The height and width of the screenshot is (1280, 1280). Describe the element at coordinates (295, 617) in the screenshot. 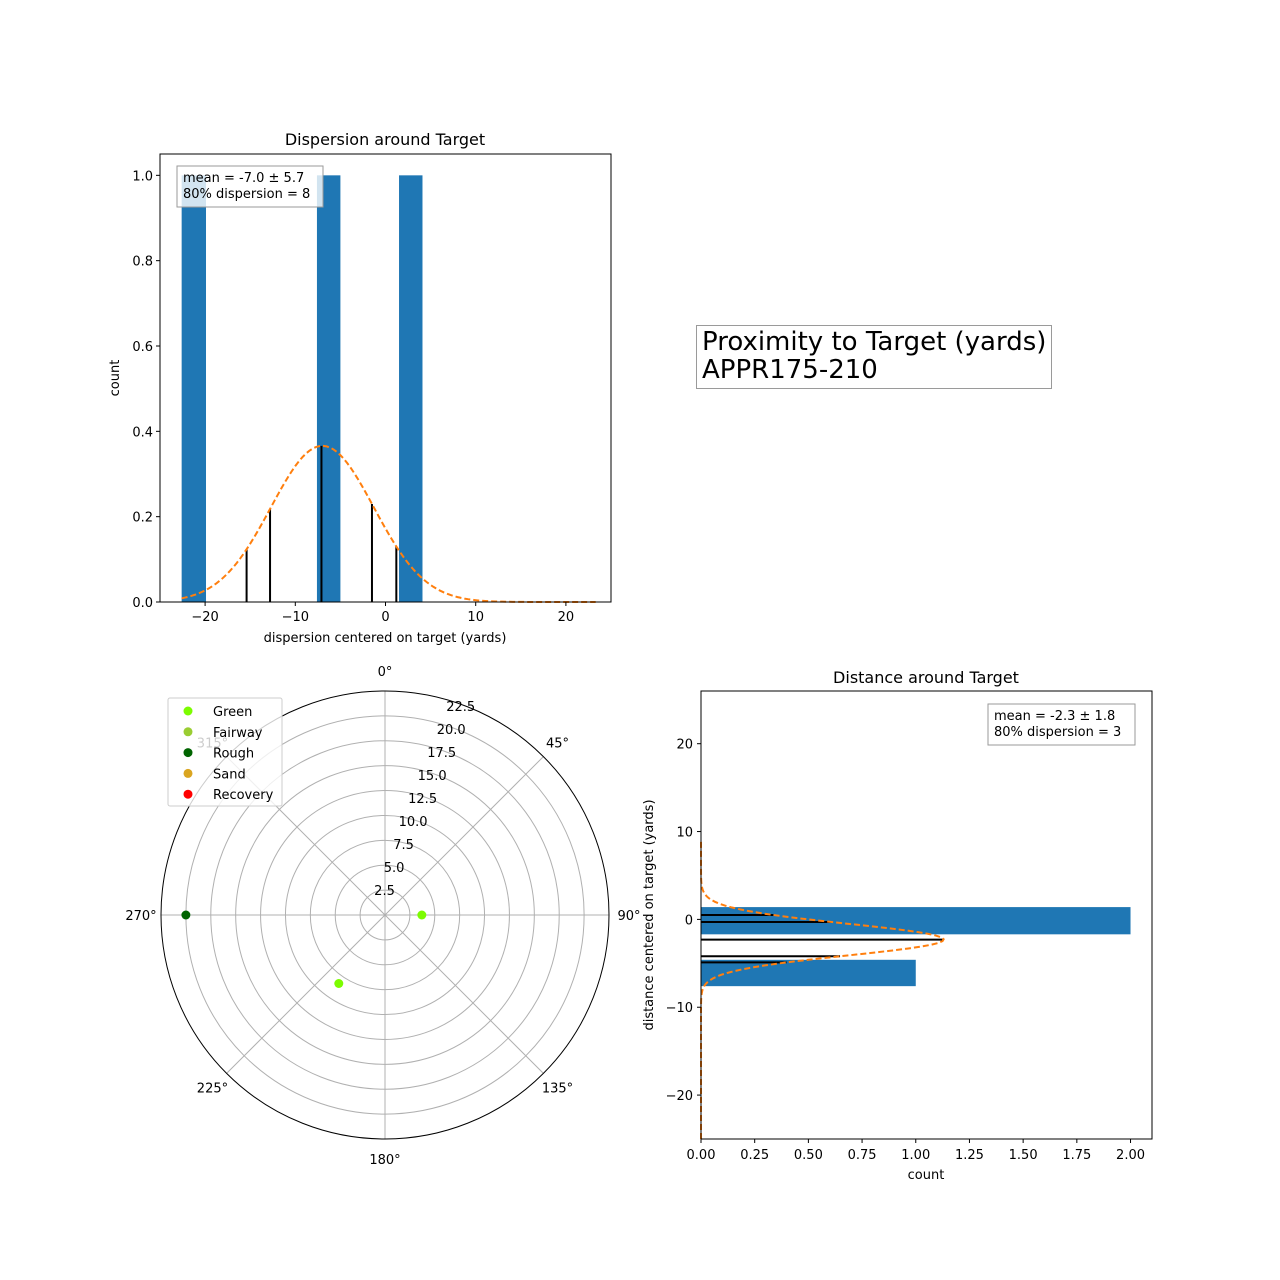

I see `dispersion-xtick-label: −10` at that location.